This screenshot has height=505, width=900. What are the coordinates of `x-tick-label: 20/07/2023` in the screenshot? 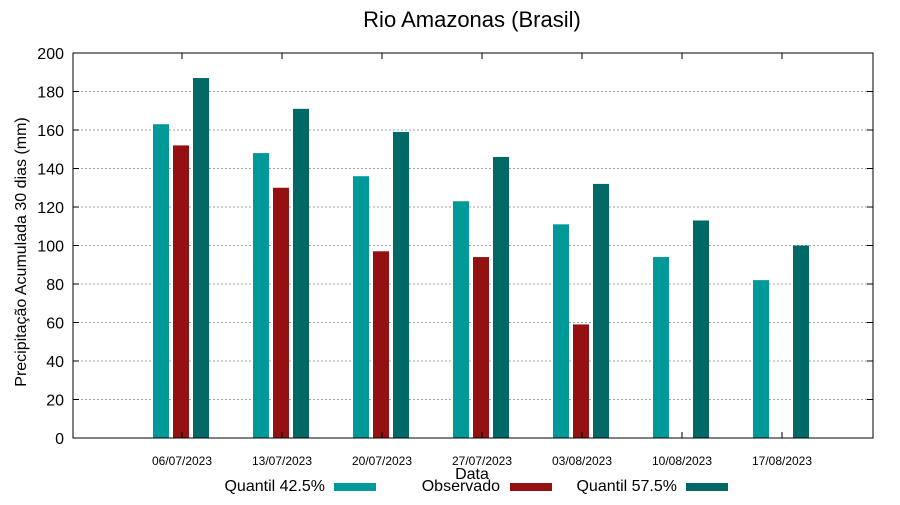 It's located at (382, 461).